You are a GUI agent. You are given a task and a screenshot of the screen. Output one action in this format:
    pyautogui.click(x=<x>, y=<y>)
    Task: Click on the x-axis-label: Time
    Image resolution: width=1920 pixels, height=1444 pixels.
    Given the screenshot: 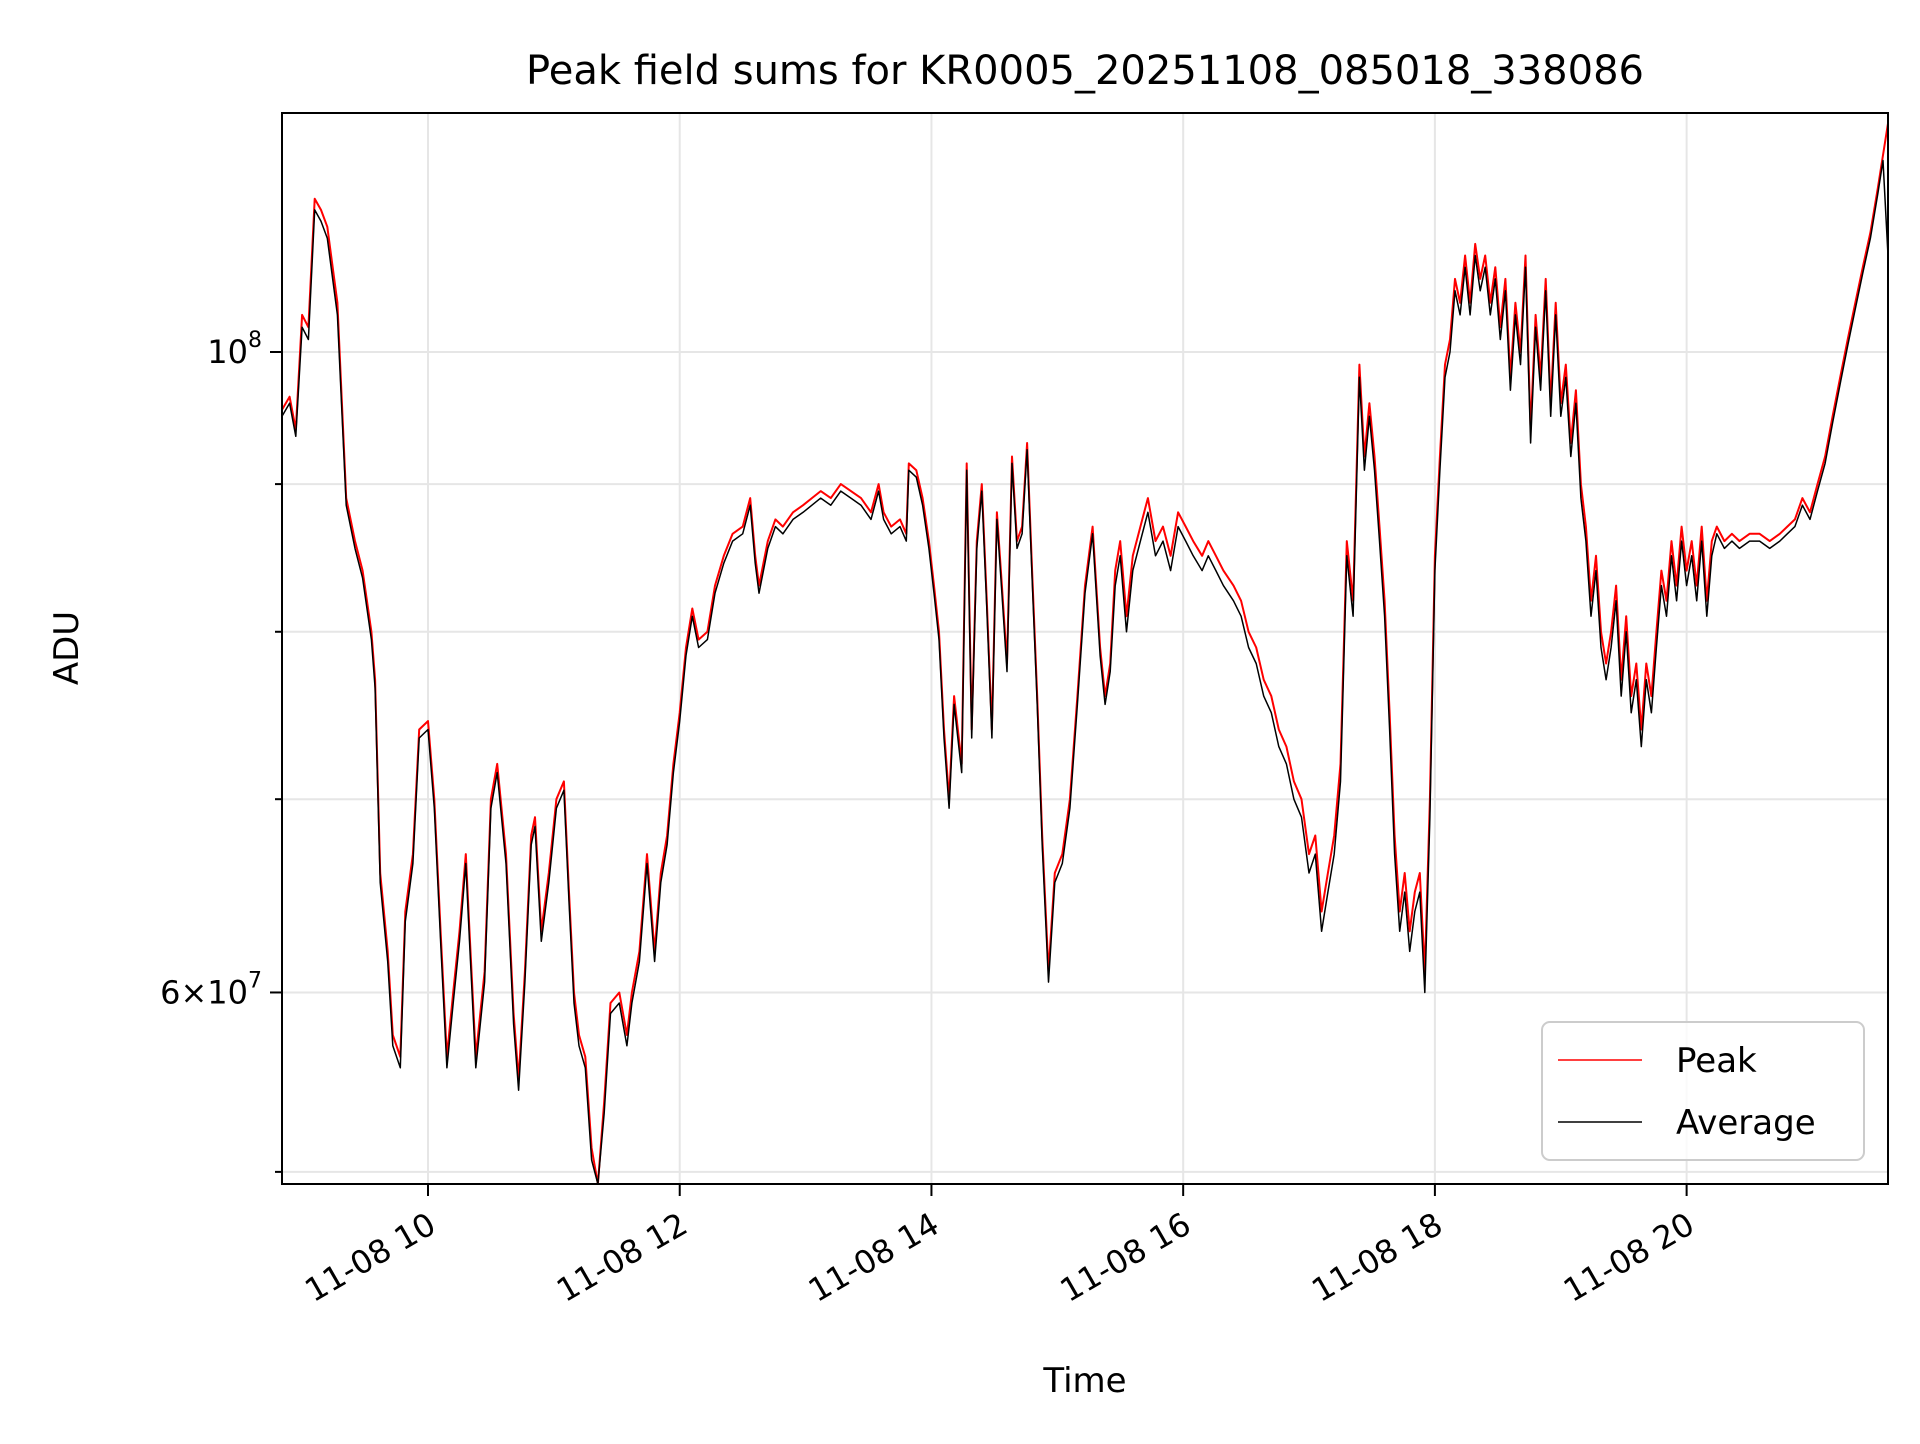 What is the action you would take?
    pyautogui.click(x=1084, y=1381)
    